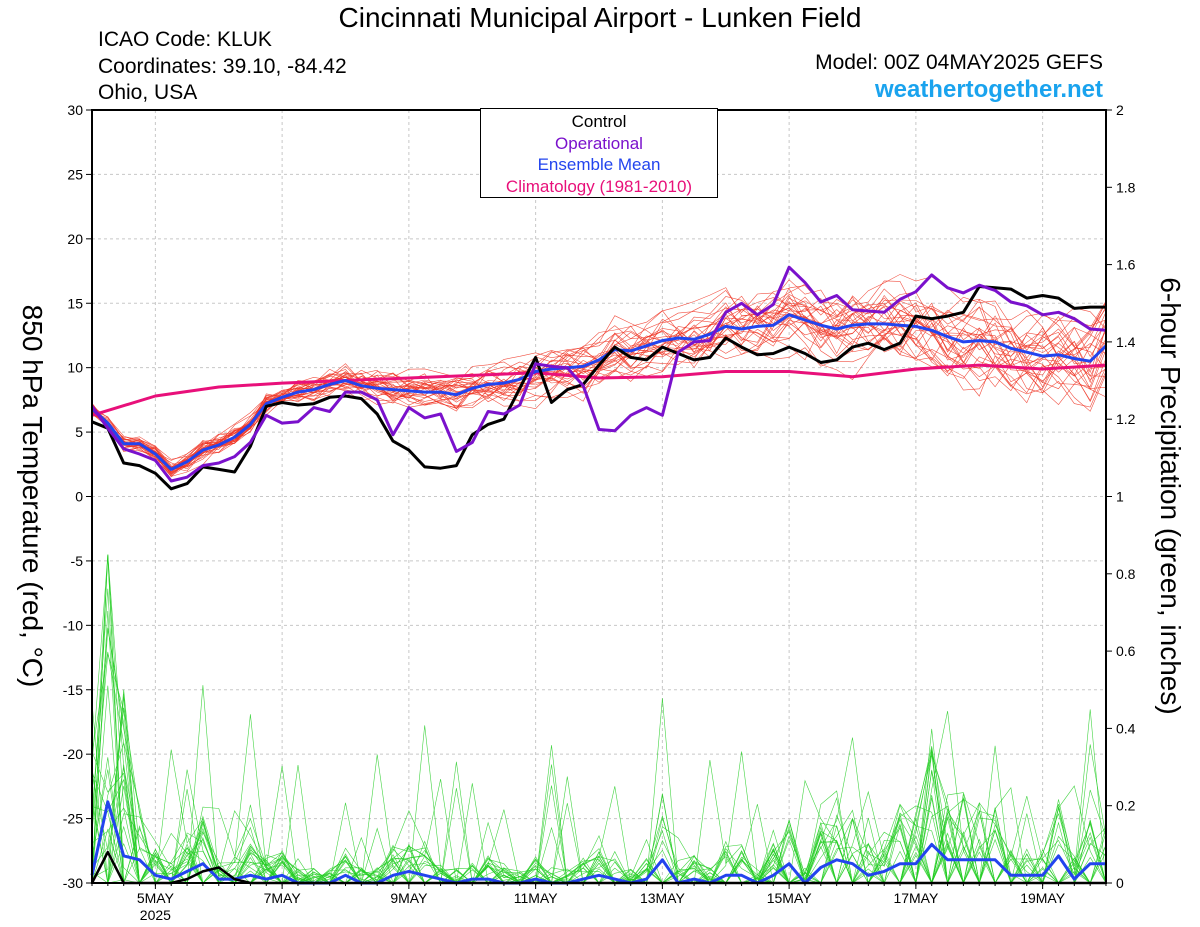 The height and width of the screenshot is (927, 1200). Describe the element at coordinates (185, 39) in the screenshot. I see `icao-code: ICAO Code: KLUK` at that location.